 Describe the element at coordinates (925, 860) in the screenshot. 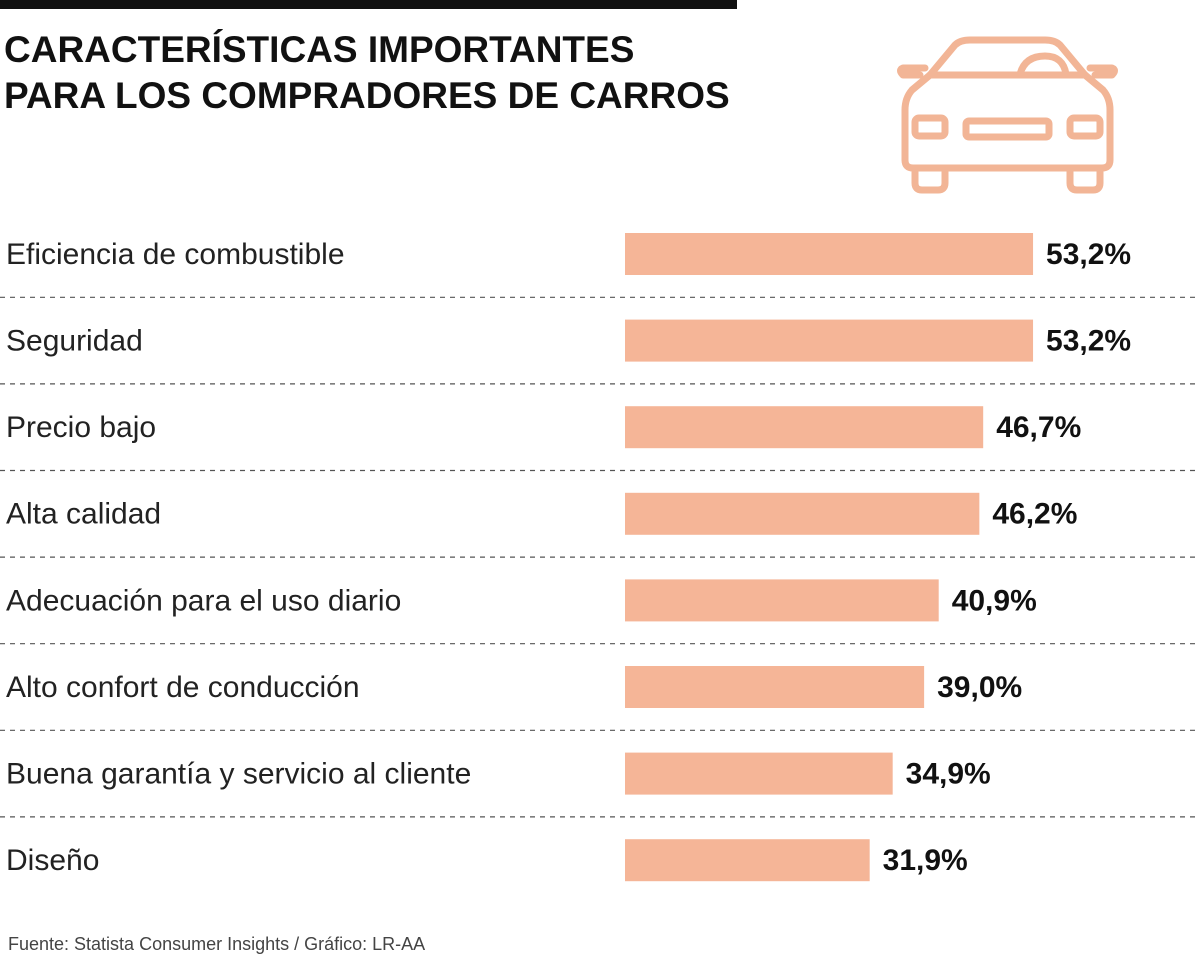

I see `value-label: 31,9%` at that location.